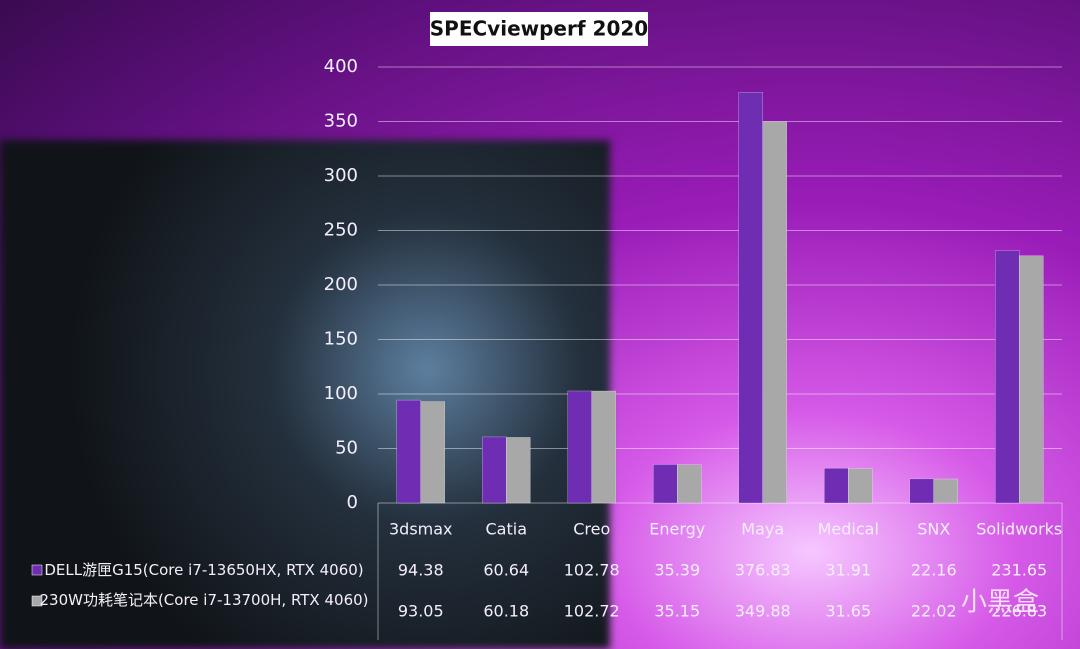 Image resolution: width=1080 pixels, height=649 pixels. I want to click on y-tick-label: 250, so click(341, 230).